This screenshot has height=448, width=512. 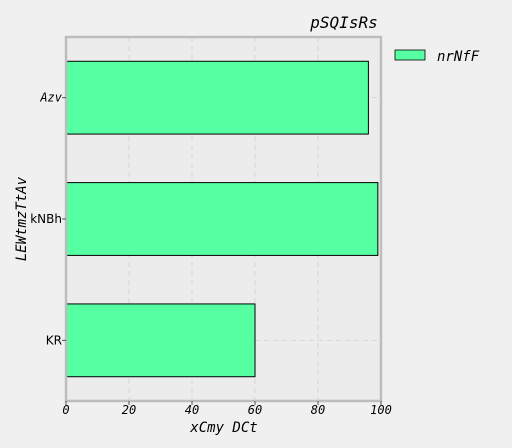 What do you see at coordinates (227, 409) in the screenshot?
I see `x-axis-ticks: 0 20 40 60 80 100` at bounding box center [227, 409].